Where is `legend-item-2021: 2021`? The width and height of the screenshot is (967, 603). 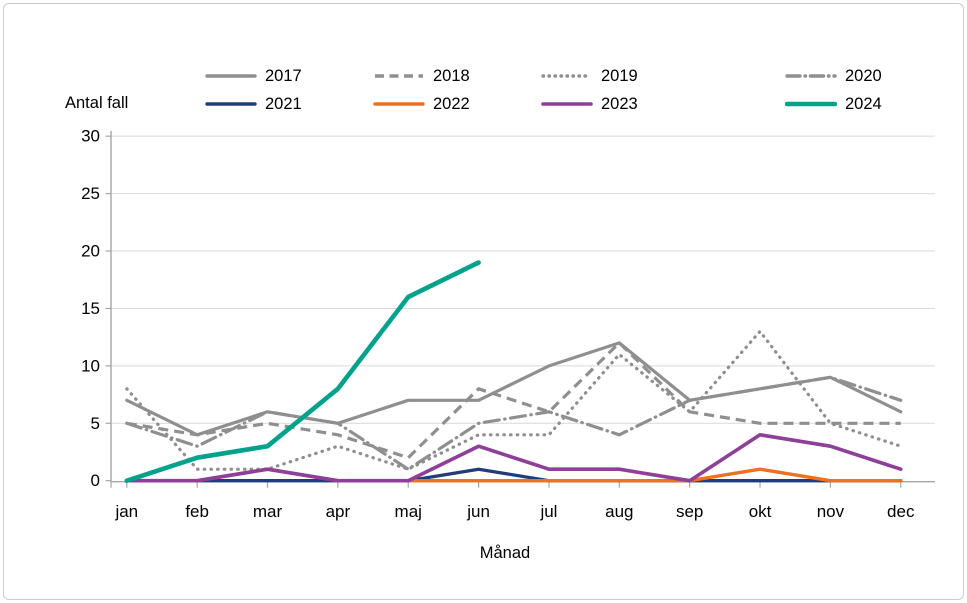 legend-item-2021: 2021 is located at coordinates (289, 104).